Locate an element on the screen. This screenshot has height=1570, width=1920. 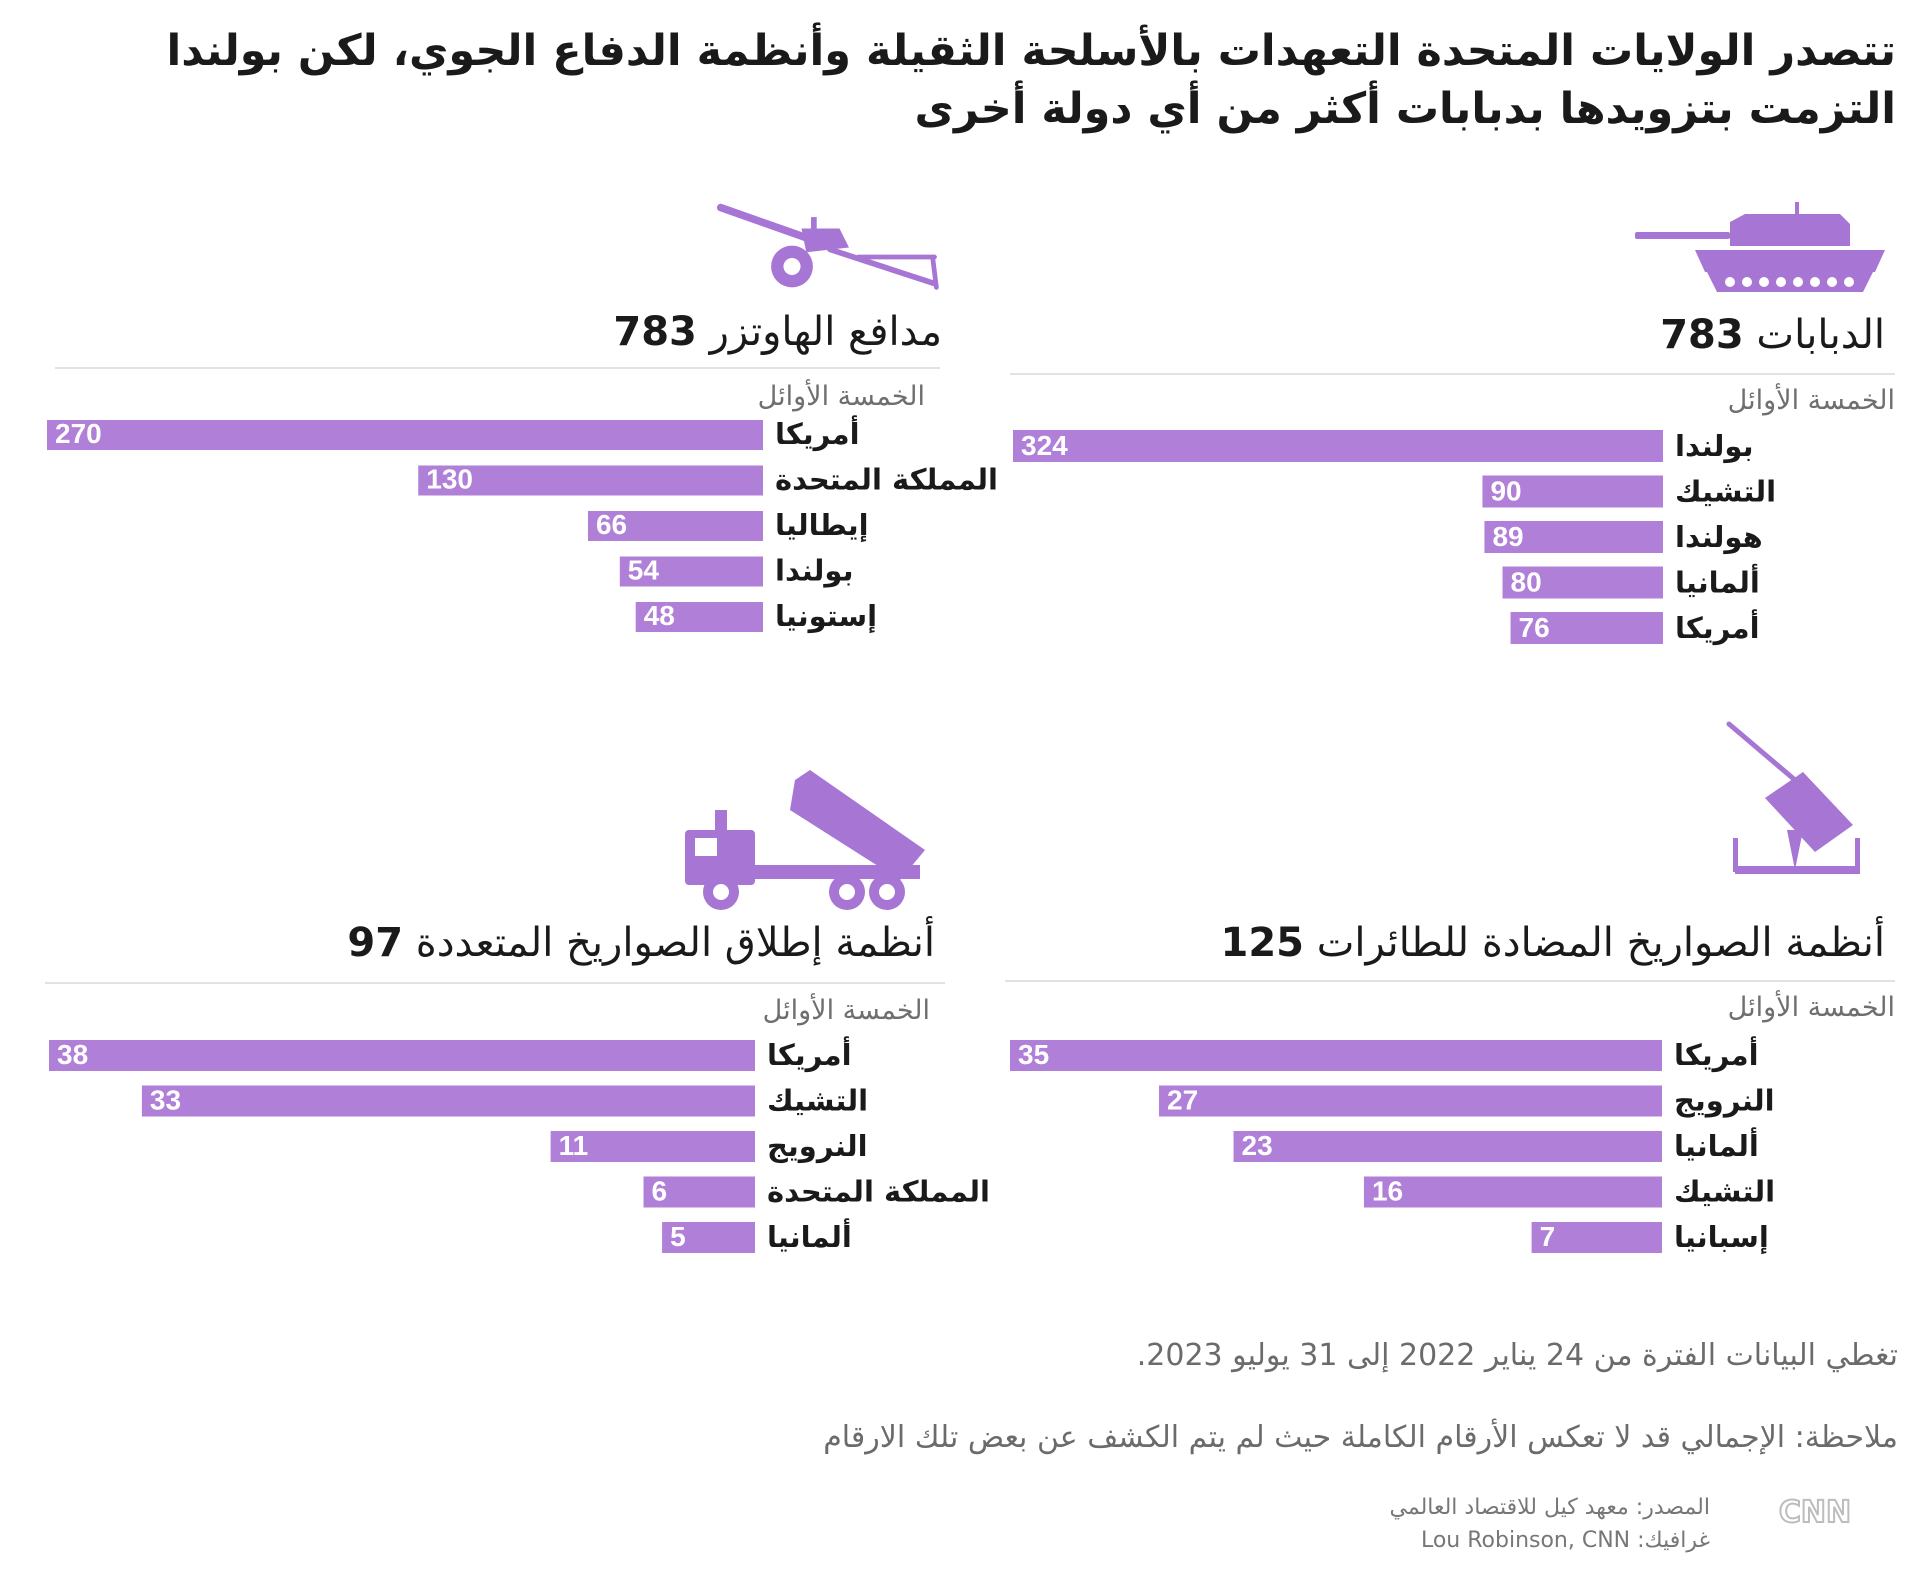
air-defense-divider is located at coordinates (1450, 981).